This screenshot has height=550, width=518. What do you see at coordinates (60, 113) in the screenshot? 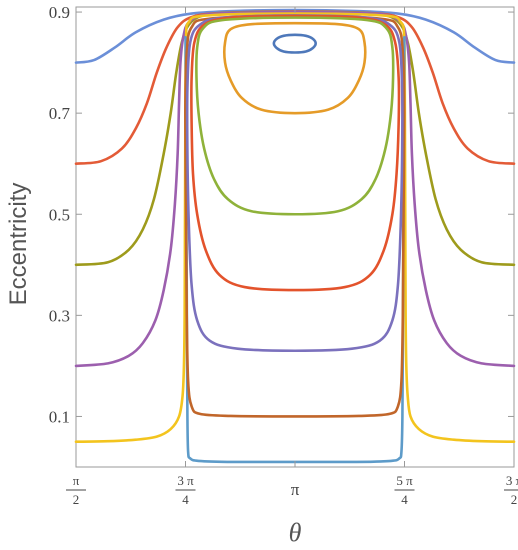
I see `y-tick-label: 0.7` at bounding box center [60, 113].